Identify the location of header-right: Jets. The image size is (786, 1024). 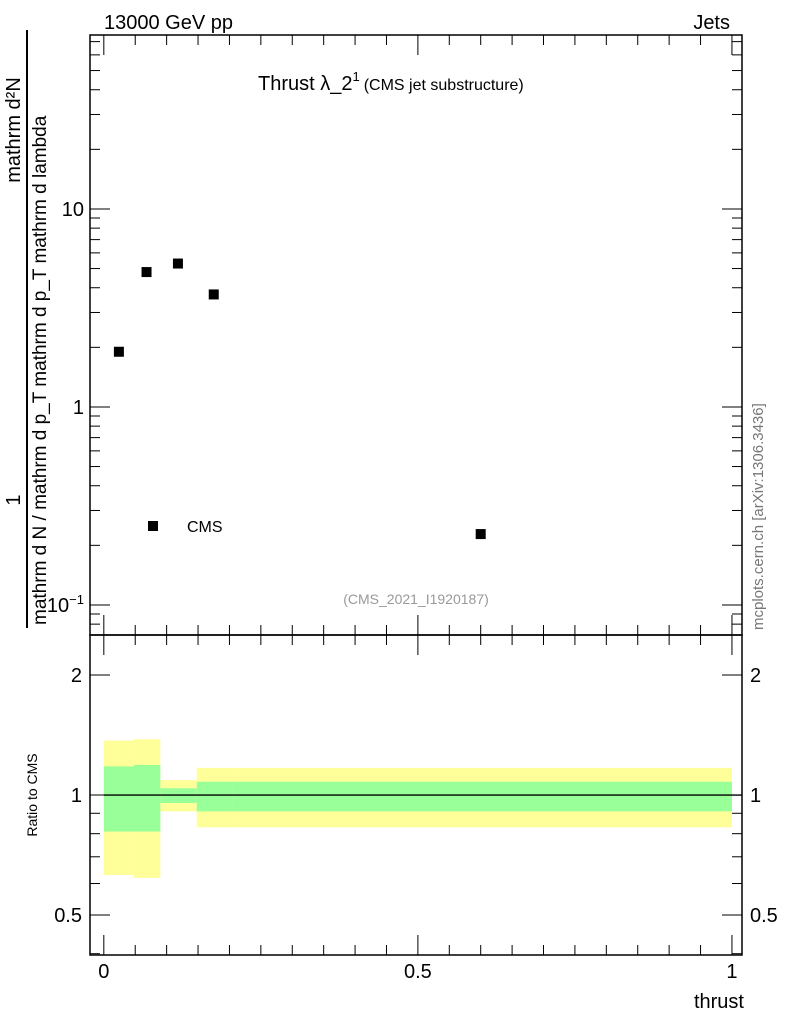
(711, 23).